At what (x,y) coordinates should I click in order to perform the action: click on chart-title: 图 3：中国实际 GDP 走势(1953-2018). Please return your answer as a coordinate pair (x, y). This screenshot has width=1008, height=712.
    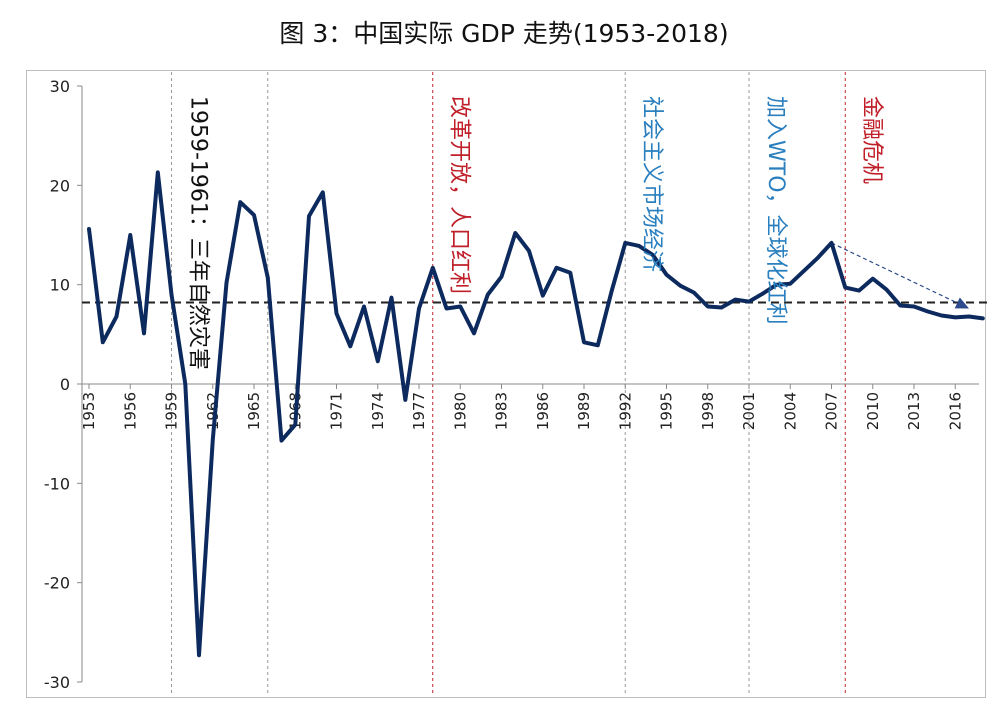
    Looking at the image, I should click on (504, 33).